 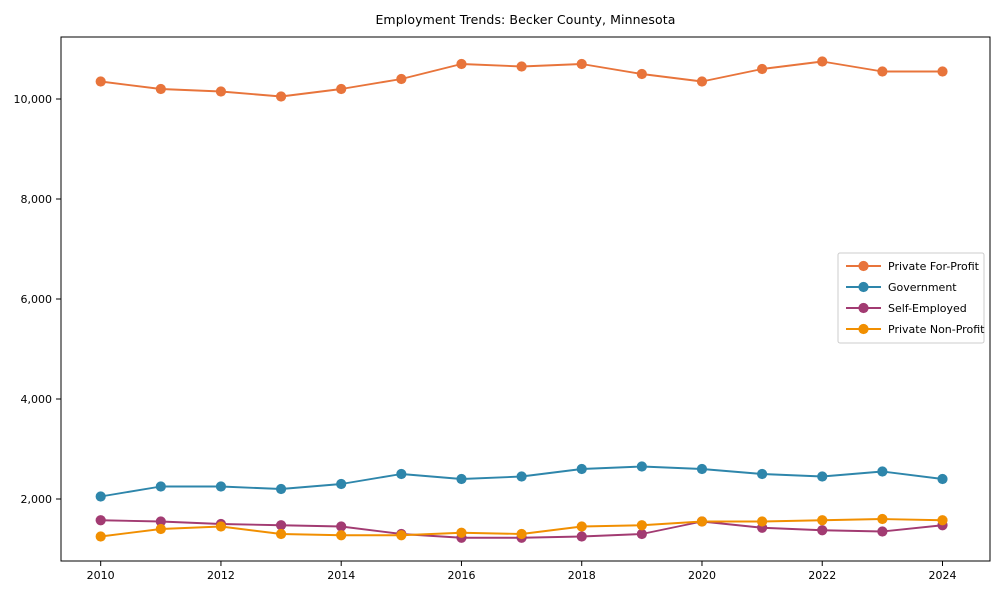 I want to click on legend-marker-private-for-profit, so click(x=863, y=266).